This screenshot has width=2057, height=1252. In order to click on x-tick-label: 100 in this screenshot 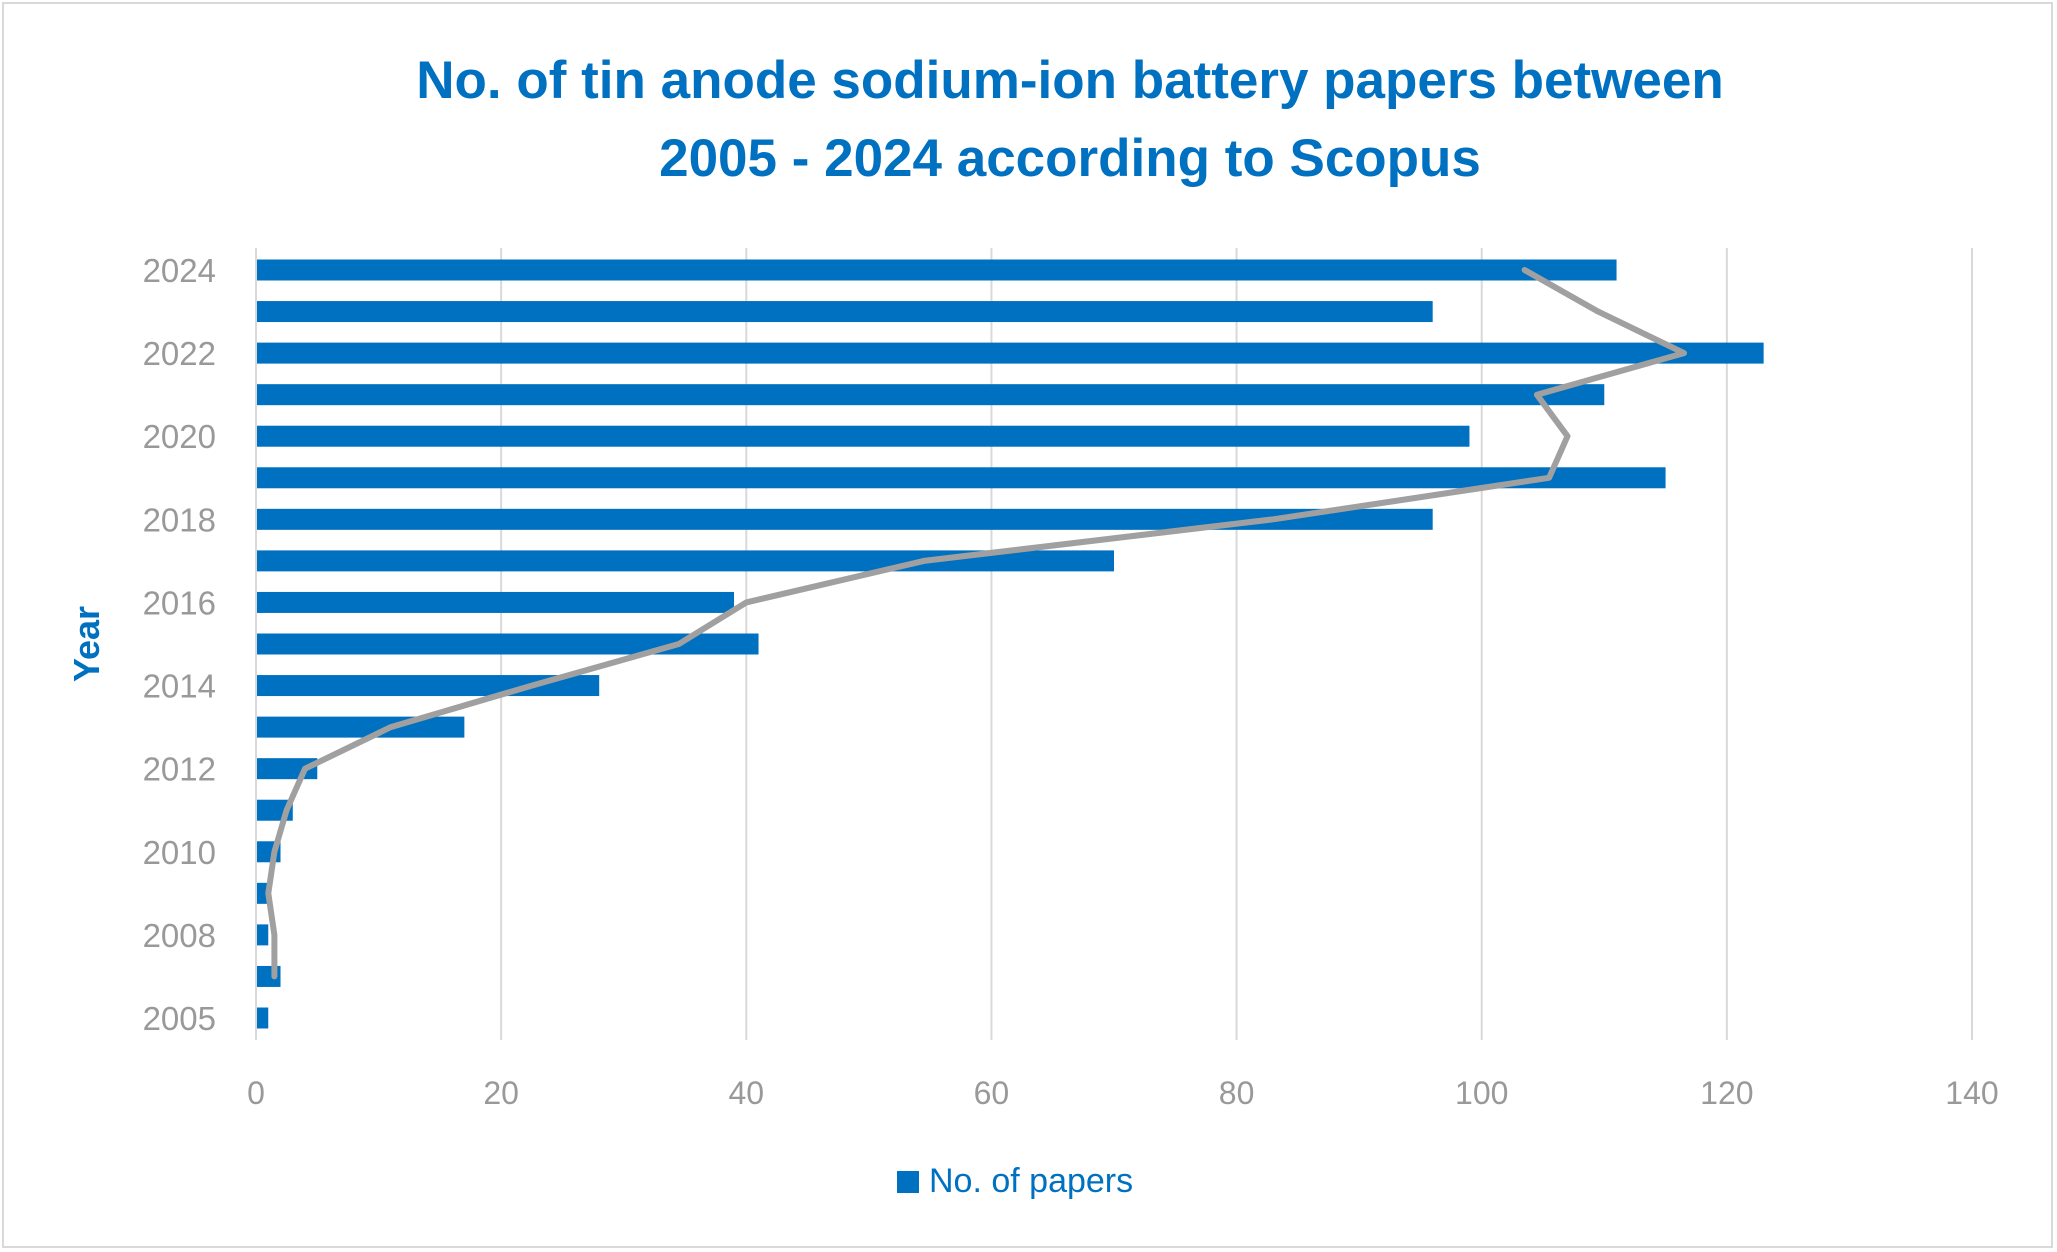, I will do `click(1481, 1093)`.